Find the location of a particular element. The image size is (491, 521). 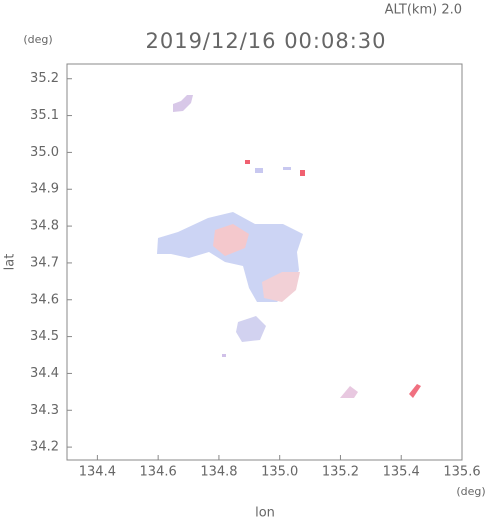

y-tick-label: 34.2 is located at coordinates (44, 447).